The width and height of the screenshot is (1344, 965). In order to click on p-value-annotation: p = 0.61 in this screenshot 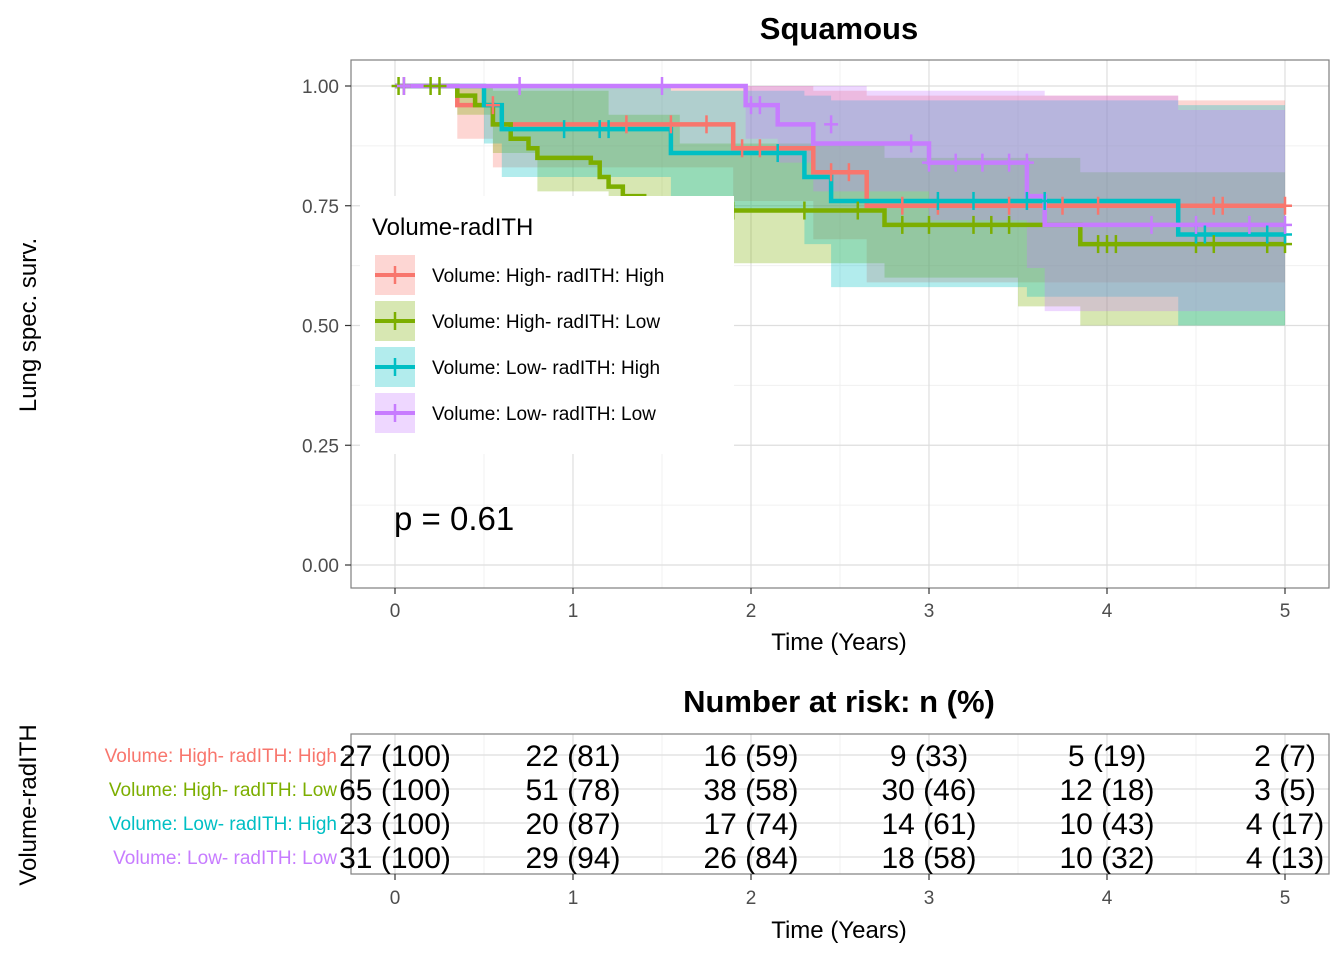, I will do `click(454, 518)`.